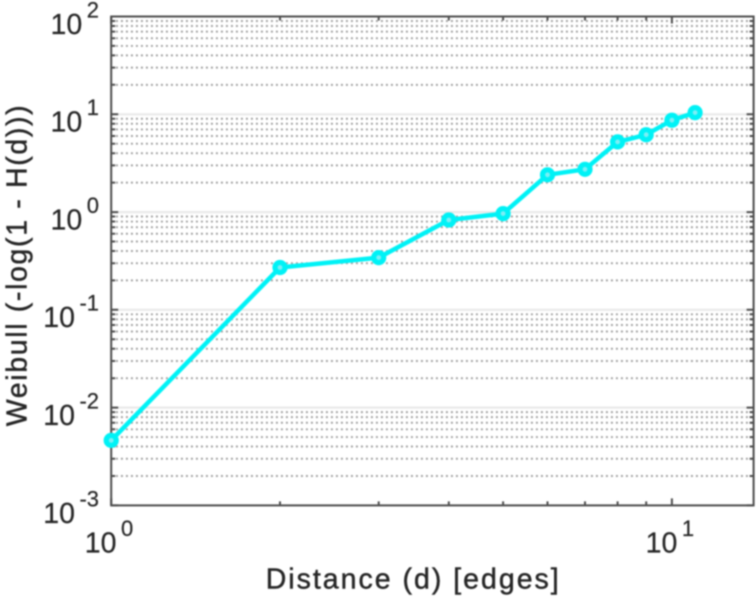 The width and height of the screenshot is (756, 600). I want to click on svg-text: Weibull (-log(1 - H(d))), so click(18, 265).